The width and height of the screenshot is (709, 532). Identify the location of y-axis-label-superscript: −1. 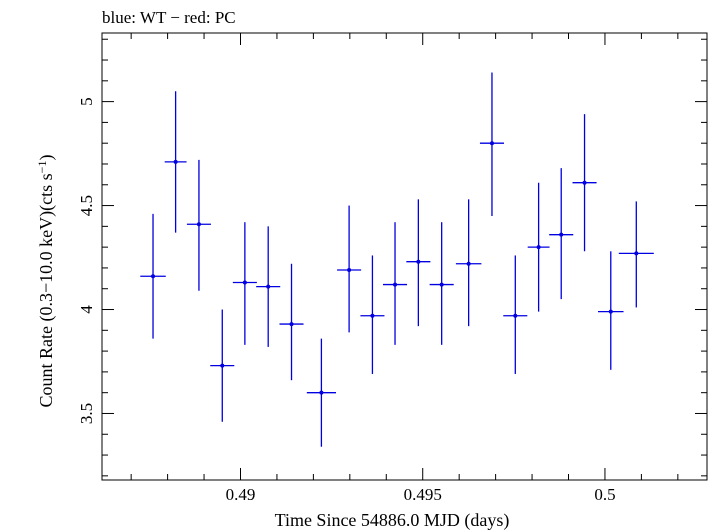
(42, 167).